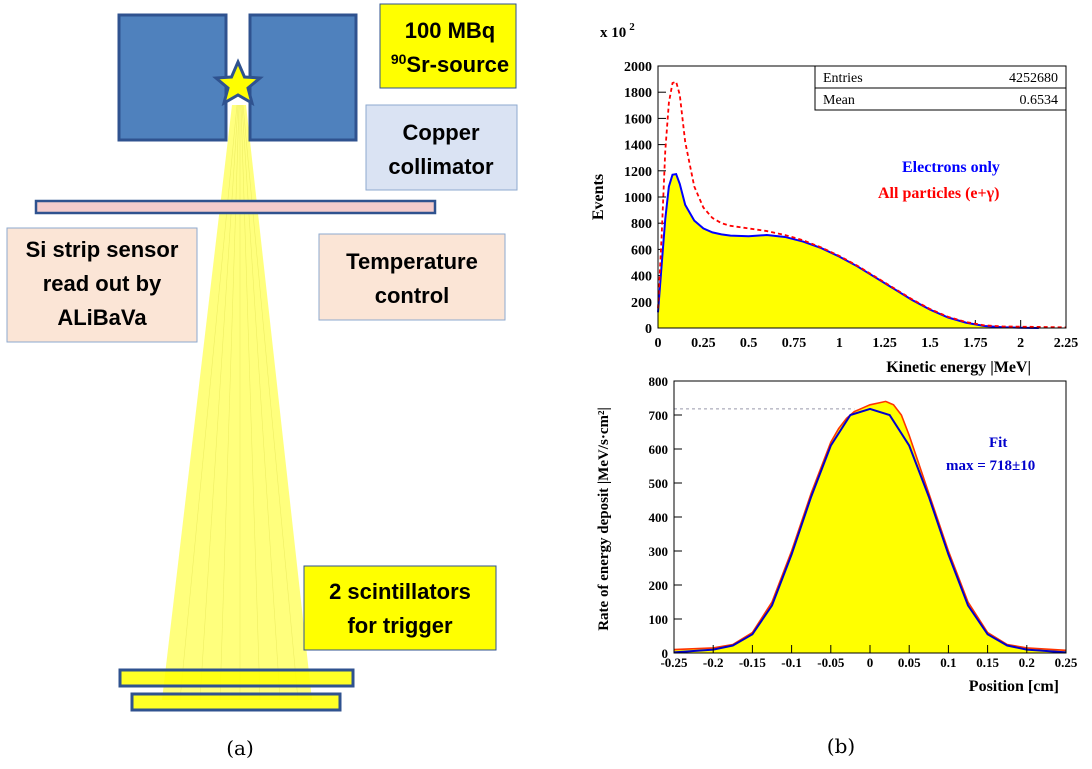  I want to click on scintillator-label-line1: 2 scintillators, so click(400, 591).